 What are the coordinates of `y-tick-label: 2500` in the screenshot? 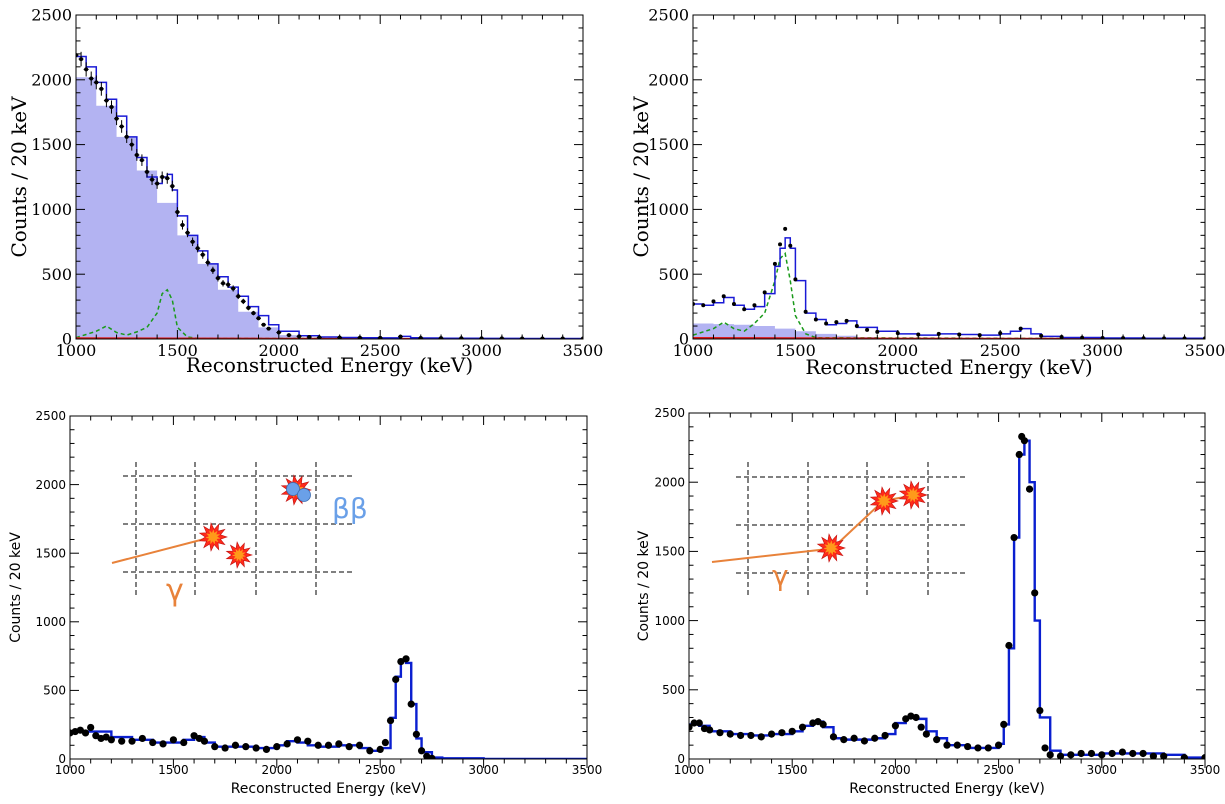 It's located at (668, 15).